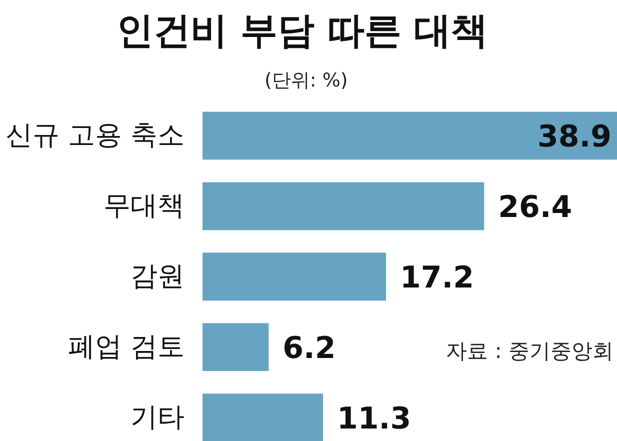 The image size is (617, 441). What do you see at coordinates (530, 351) in the screenshot?
I see `annotation: 자료 : 중기중앙회` at bounding box center [530, 351].